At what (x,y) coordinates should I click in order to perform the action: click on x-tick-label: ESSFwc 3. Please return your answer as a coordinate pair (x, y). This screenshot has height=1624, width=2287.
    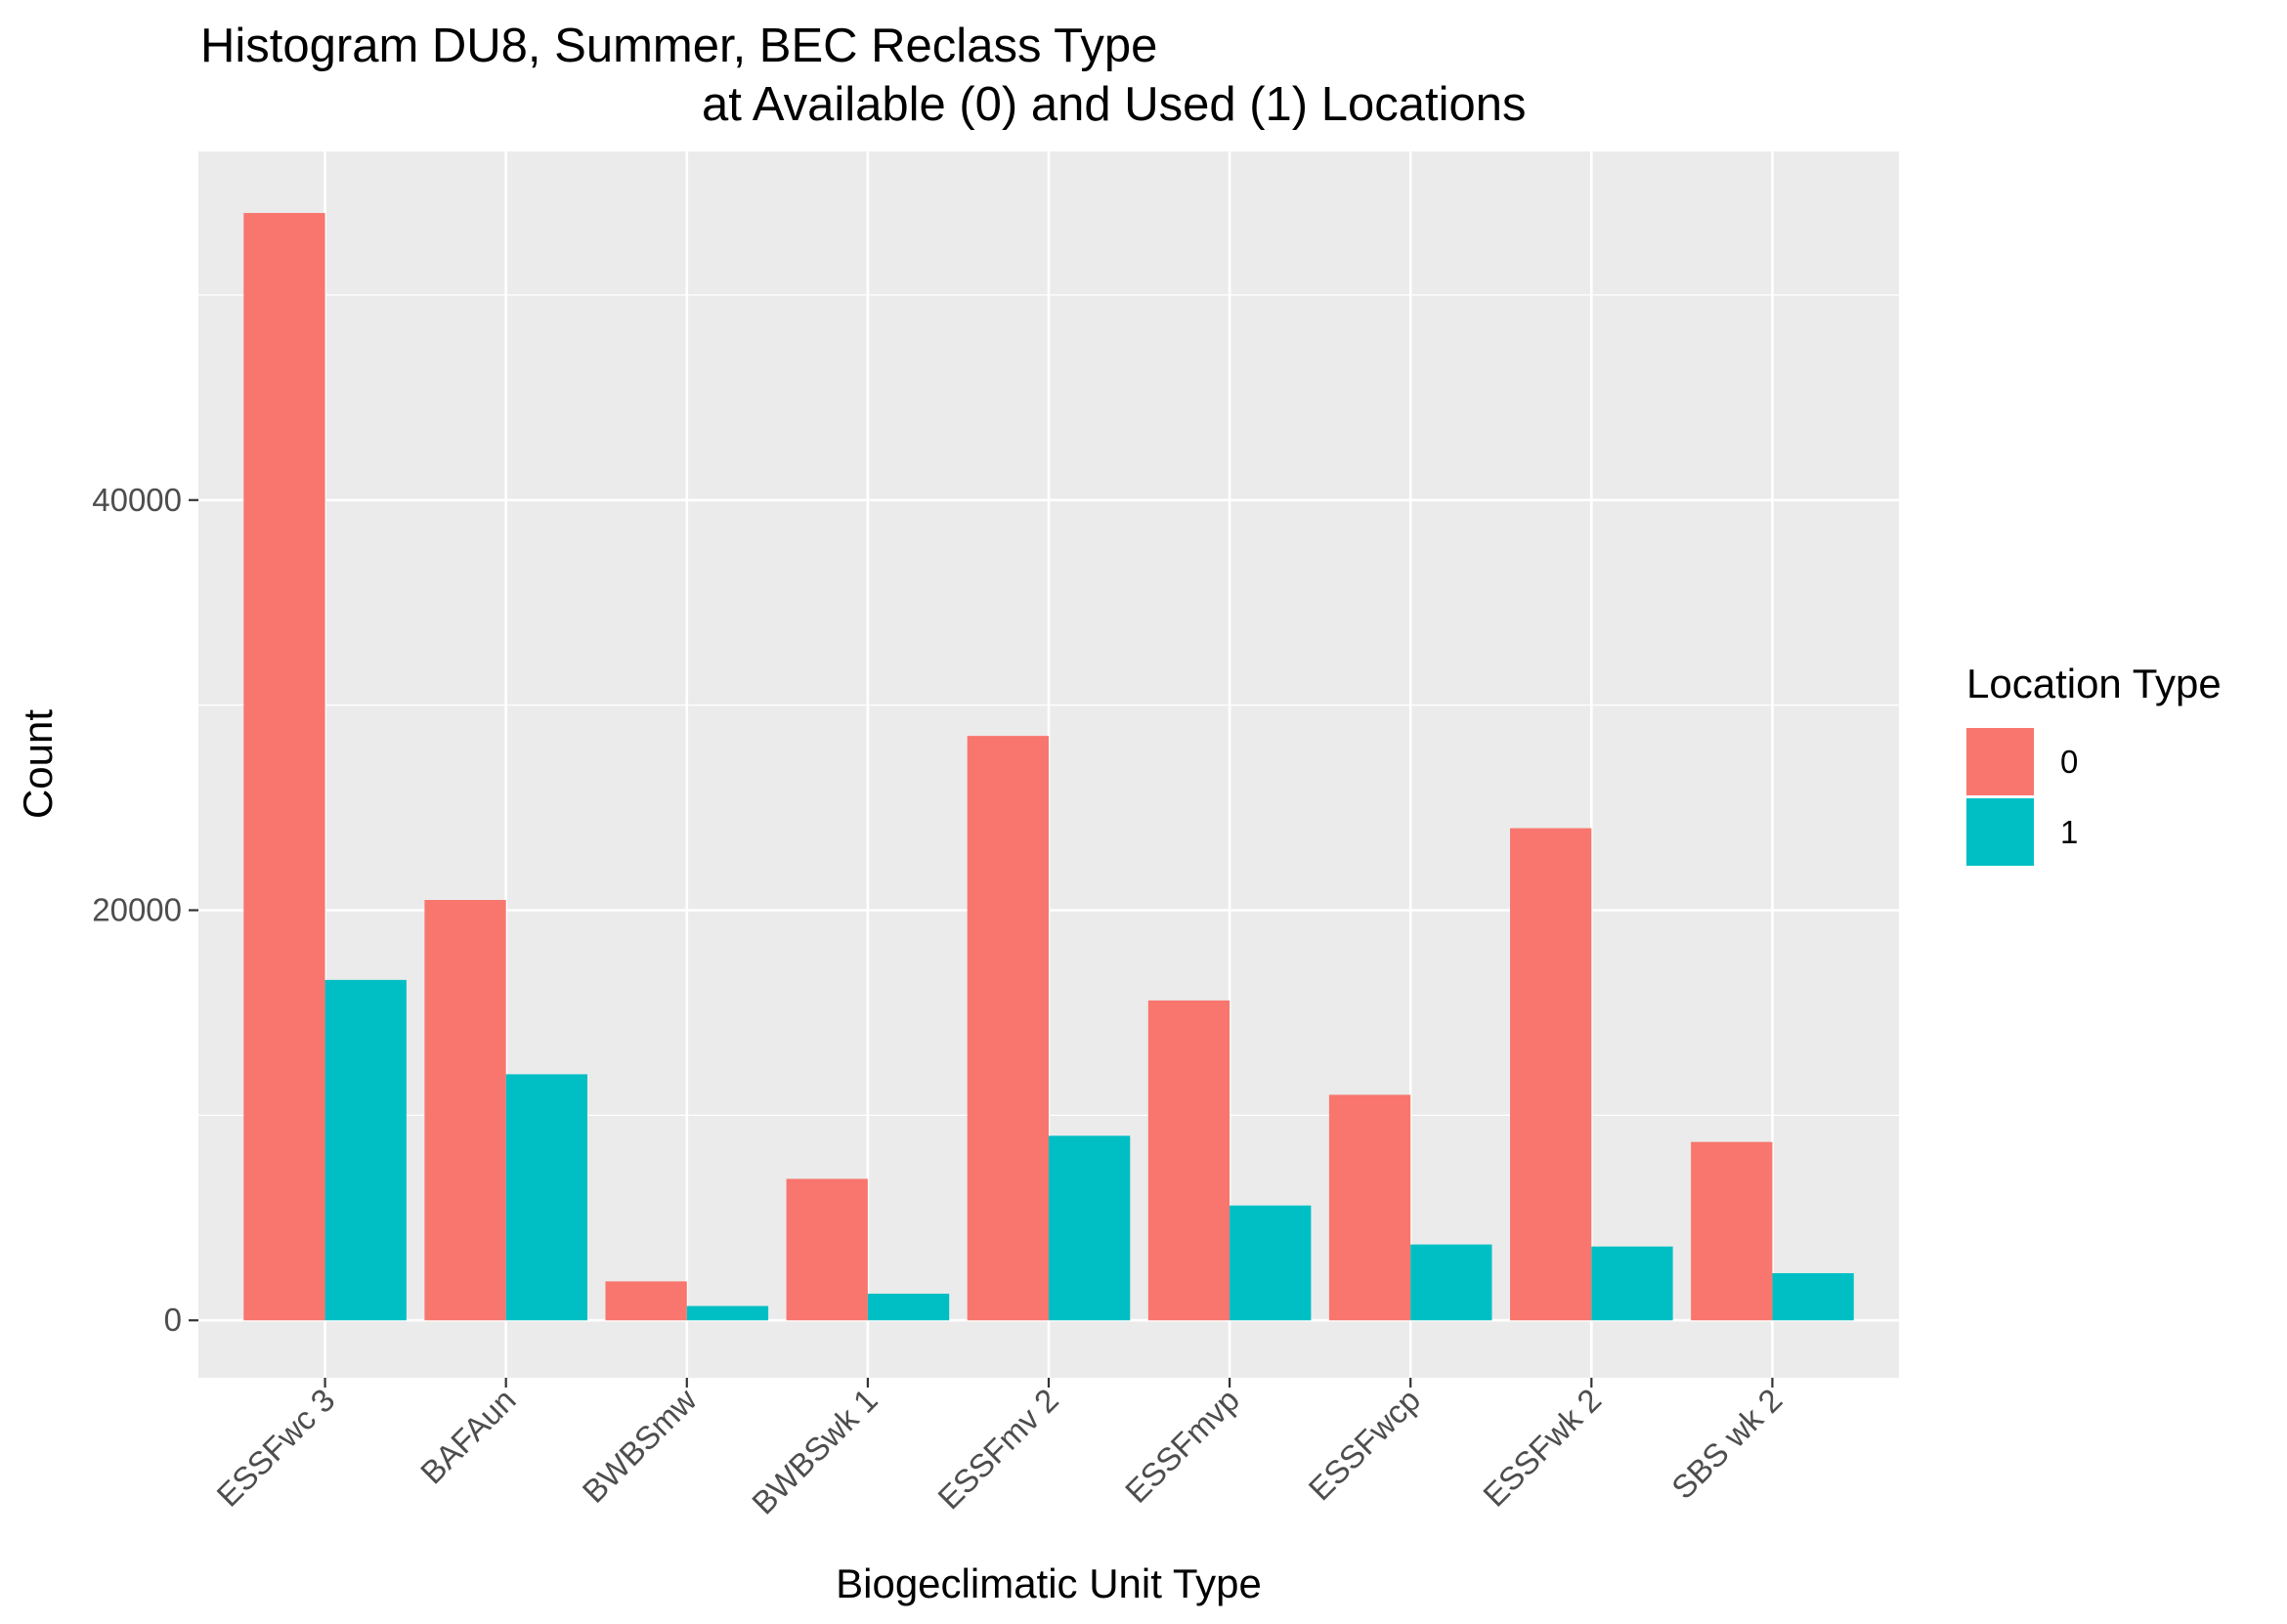
    Looking at the image, I should click on (275, 1448).